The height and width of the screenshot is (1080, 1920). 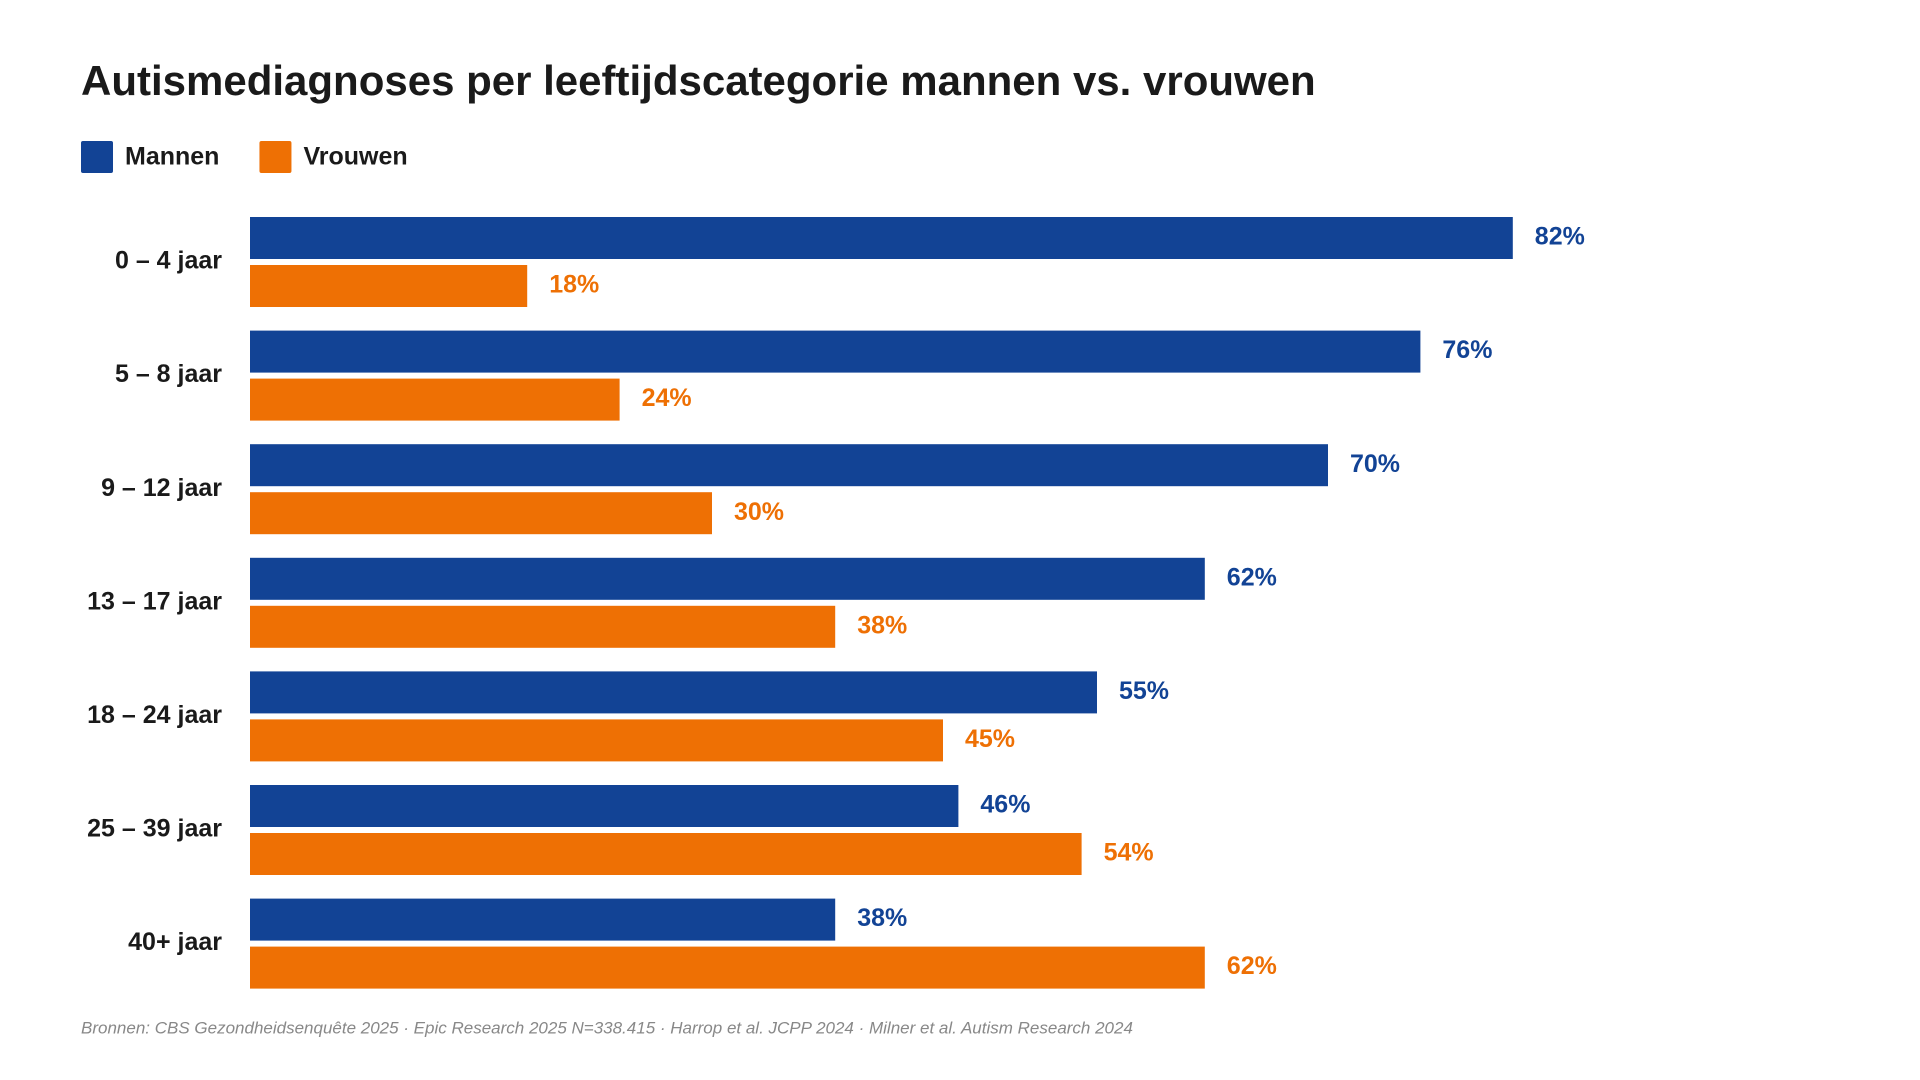 I want to click on value-label: 54%, so click(x=1129, y=853).